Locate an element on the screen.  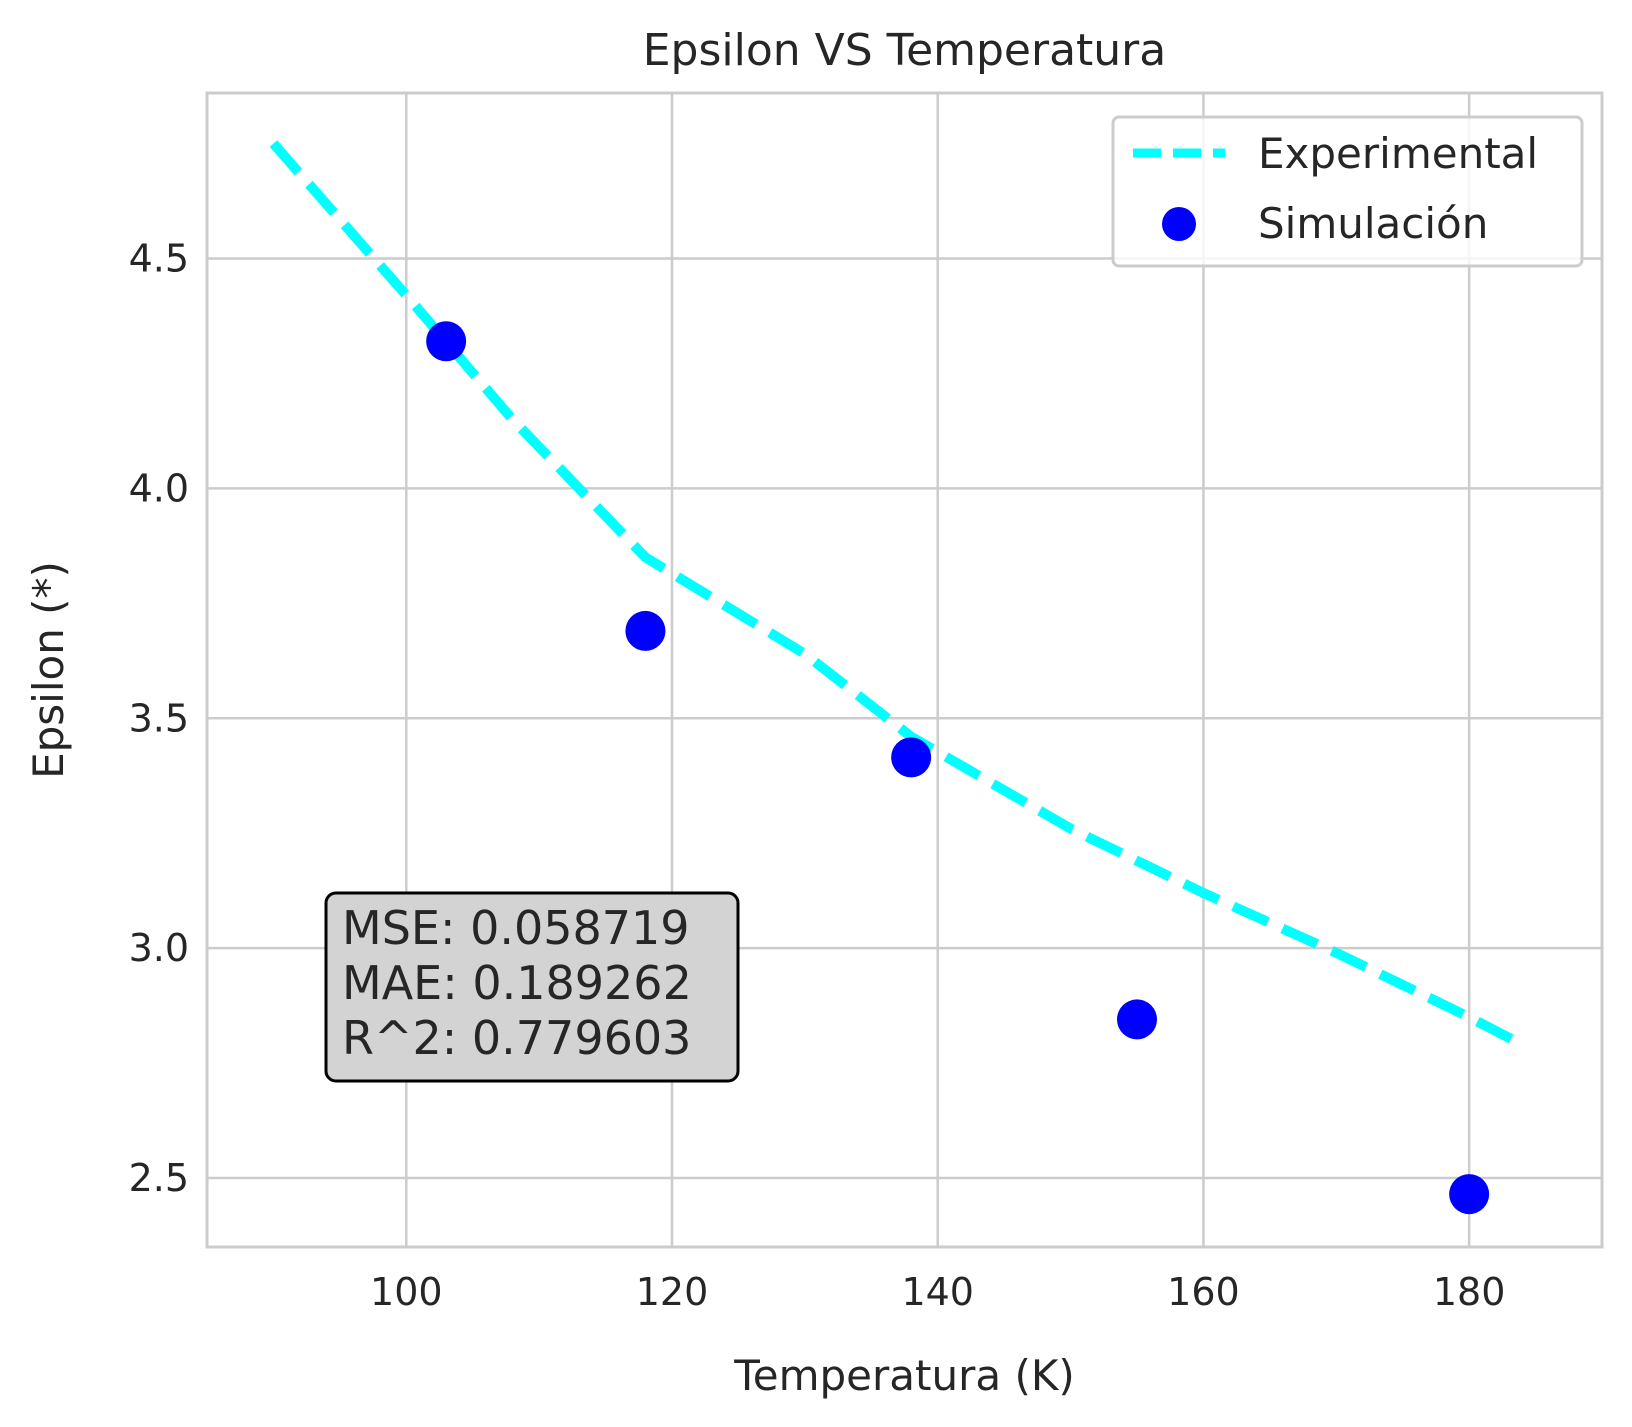
y-tick-label: 4.5 is located at coordinates (159, 259).